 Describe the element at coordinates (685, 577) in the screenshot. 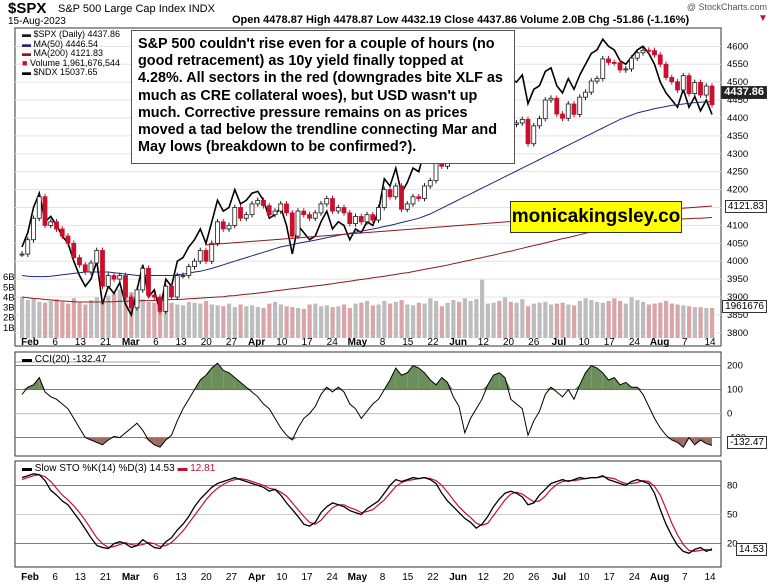

I see `x-tick-label: 7` at that location.